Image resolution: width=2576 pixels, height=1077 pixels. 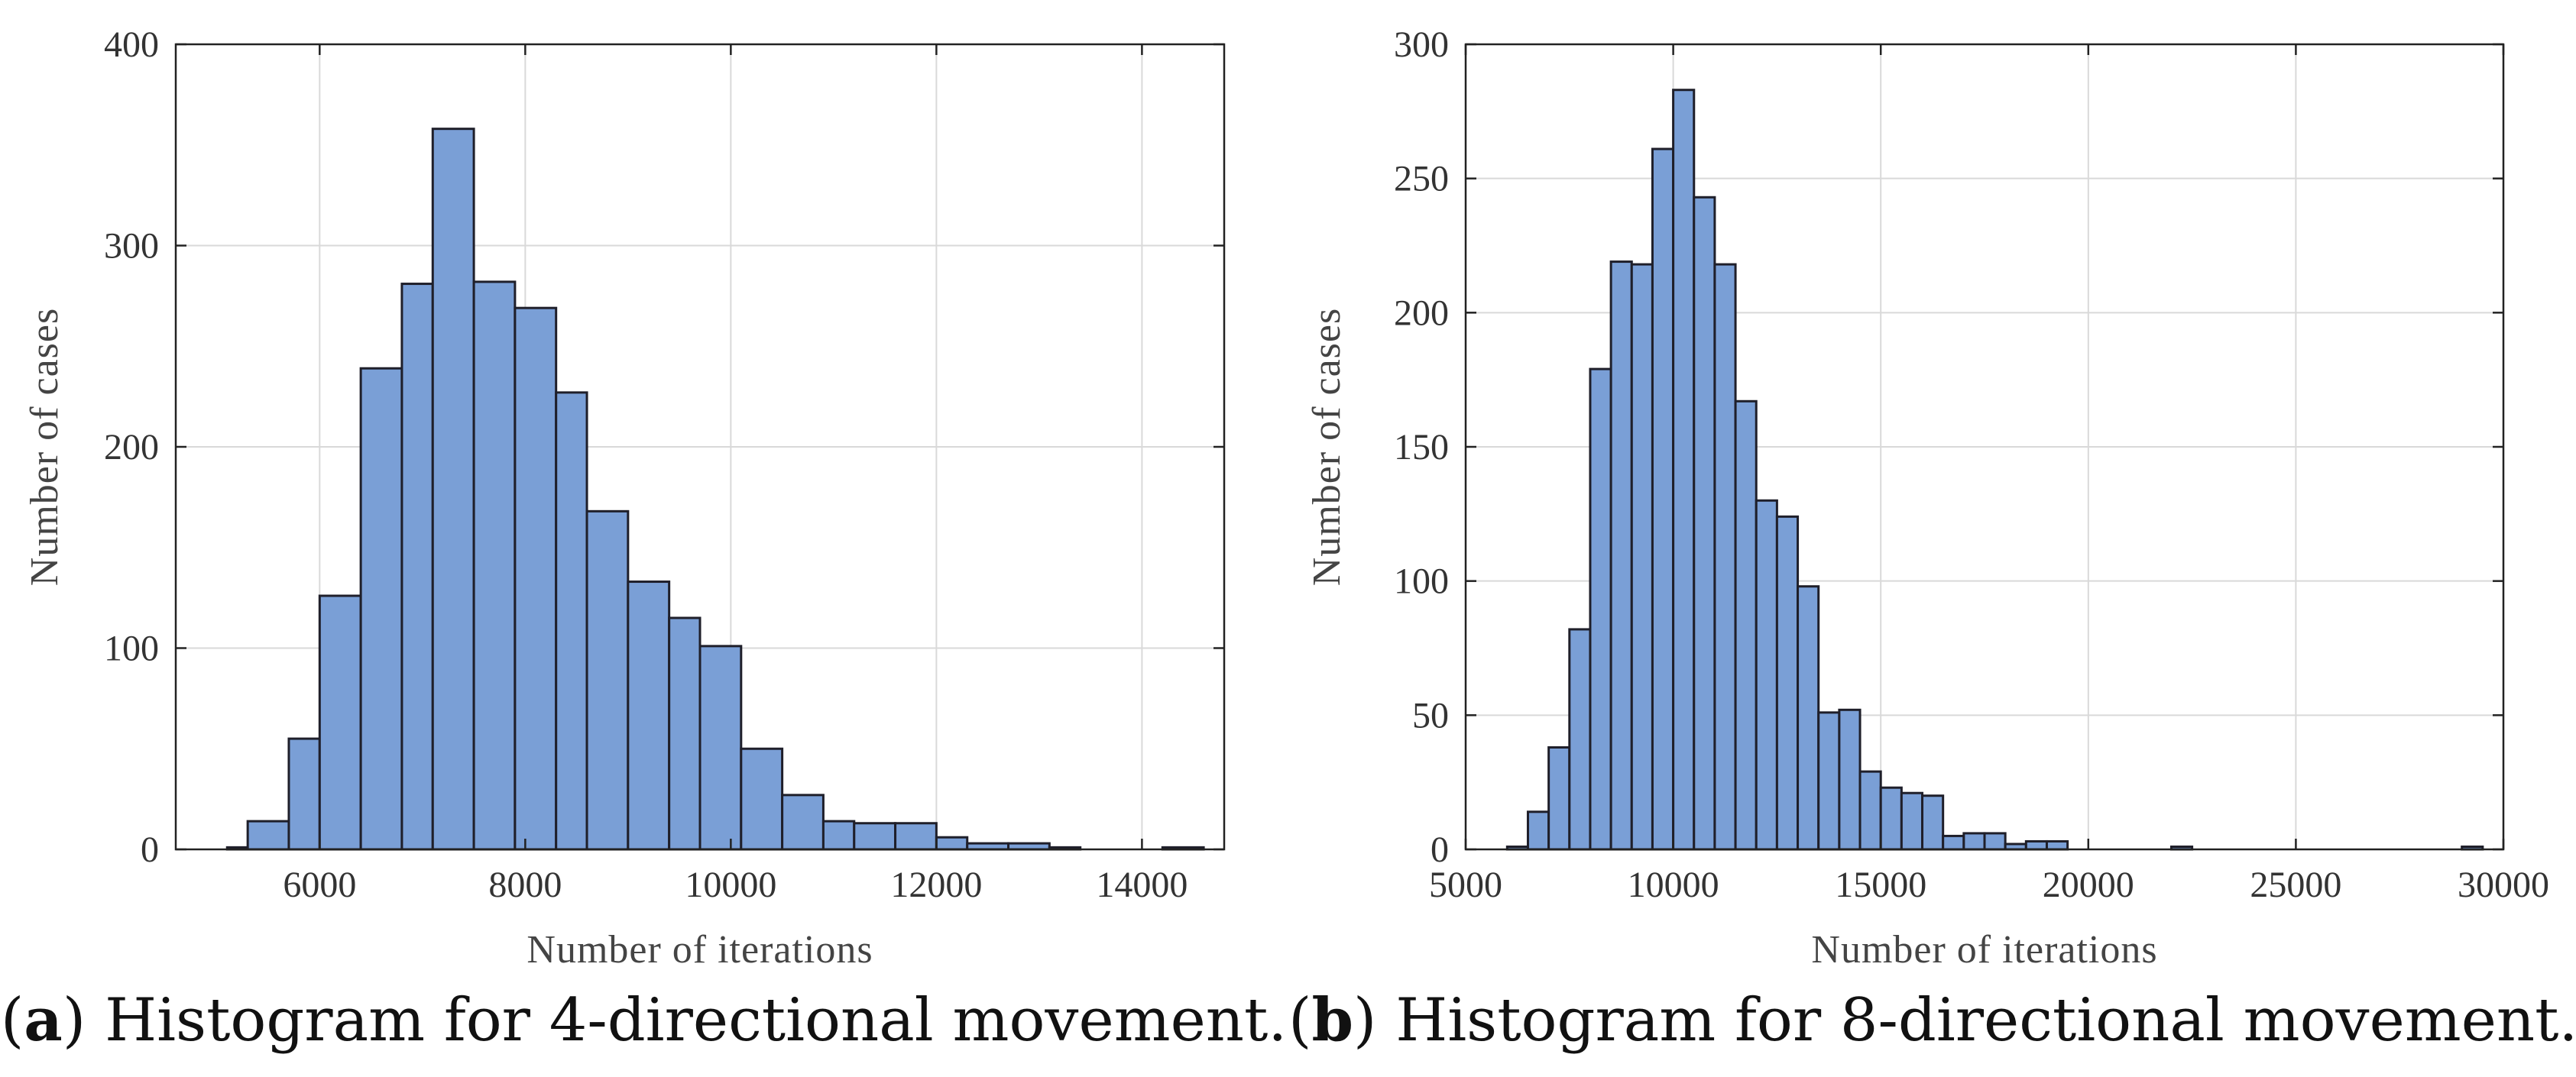 What do you see at coordinates (1421, 44) in the screenshot?
I see `chart-b-ytick-label-6: 300` at bounding box center [1421, 44].